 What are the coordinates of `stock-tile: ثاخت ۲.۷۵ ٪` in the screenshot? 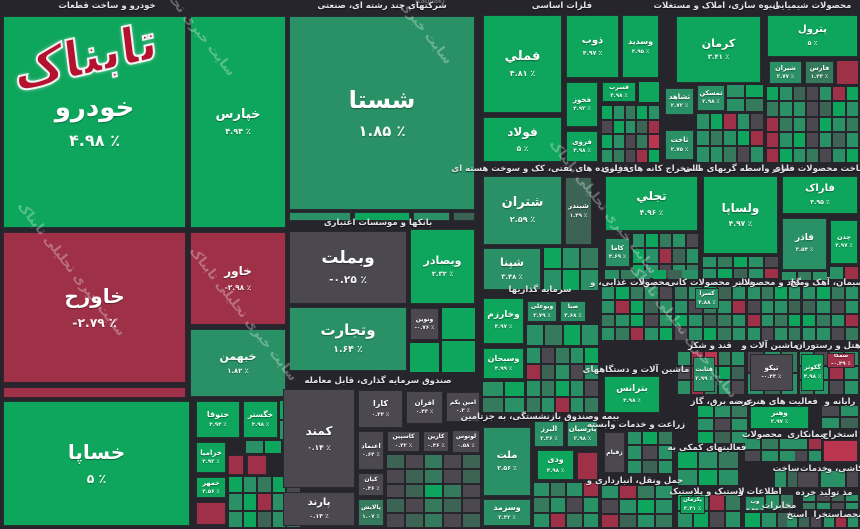 It's located at (679, 145).